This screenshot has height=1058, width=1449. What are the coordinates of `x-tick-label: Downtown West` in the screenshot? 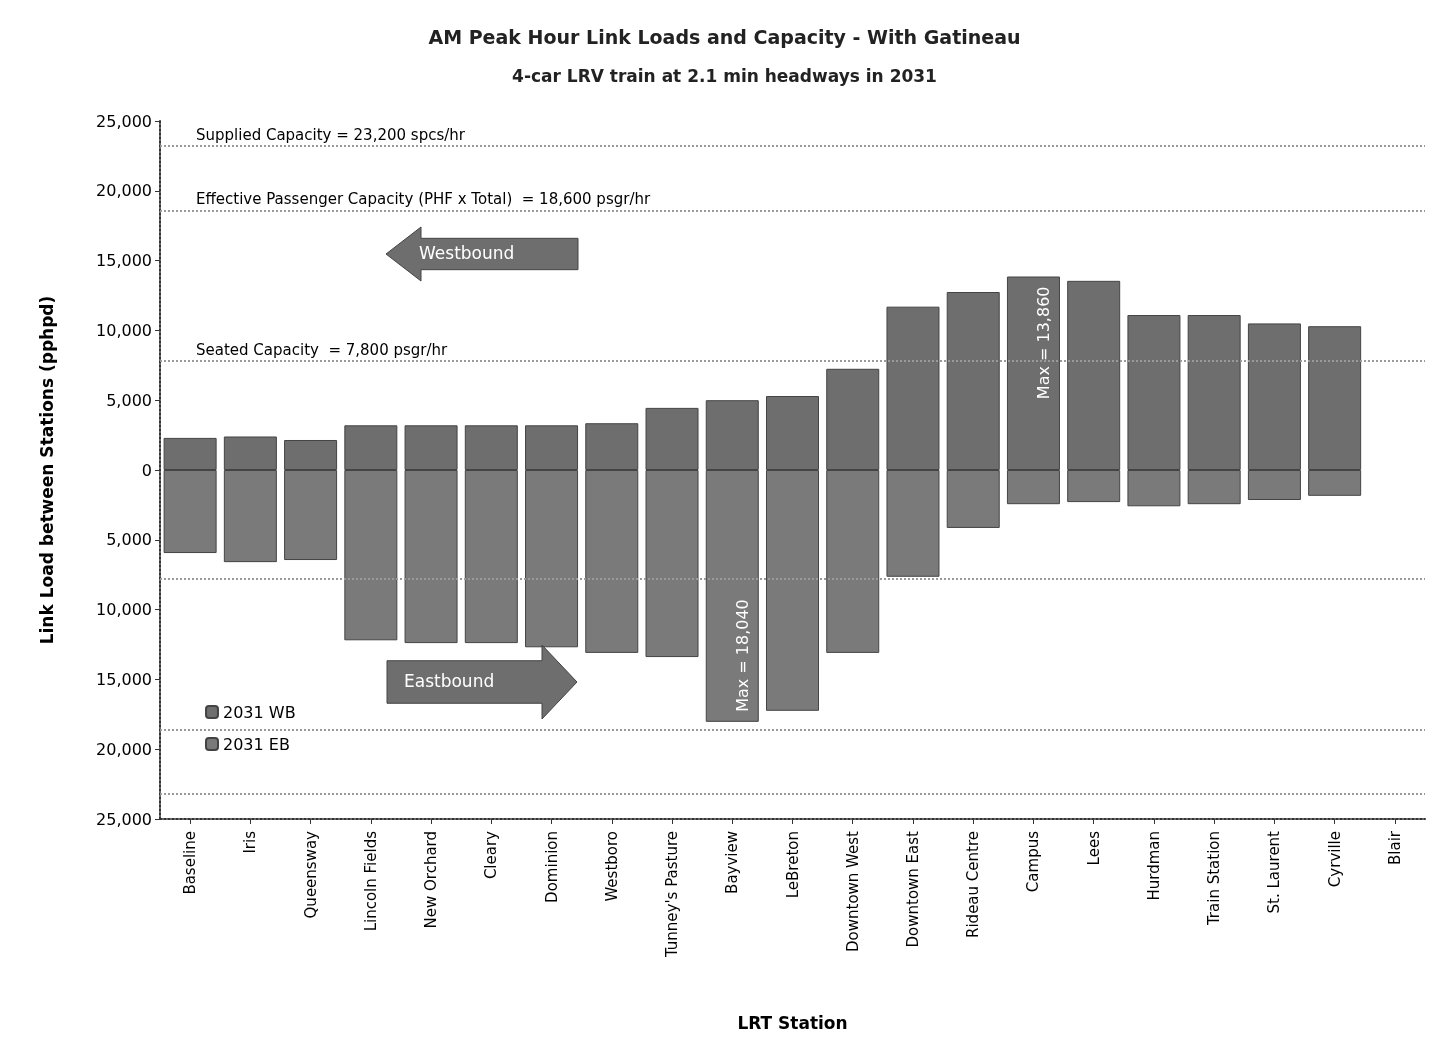 It's located at (852, 891).